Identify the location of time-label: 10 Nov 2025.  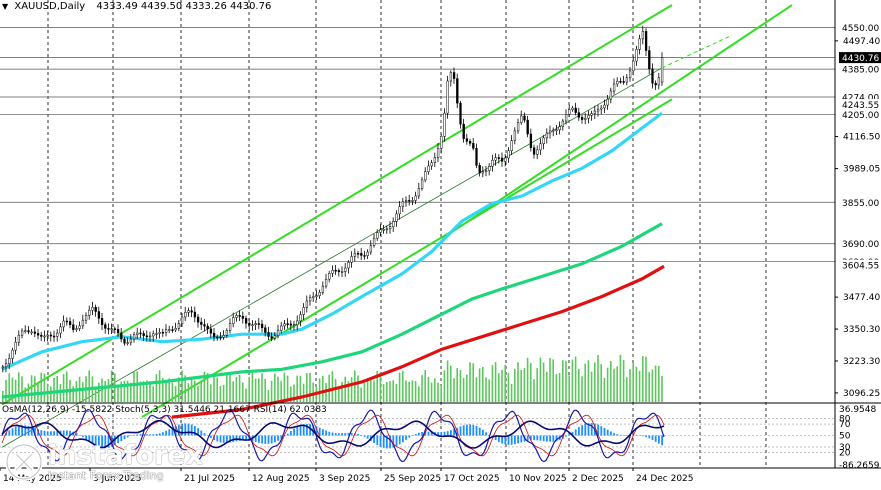
(538, 479).